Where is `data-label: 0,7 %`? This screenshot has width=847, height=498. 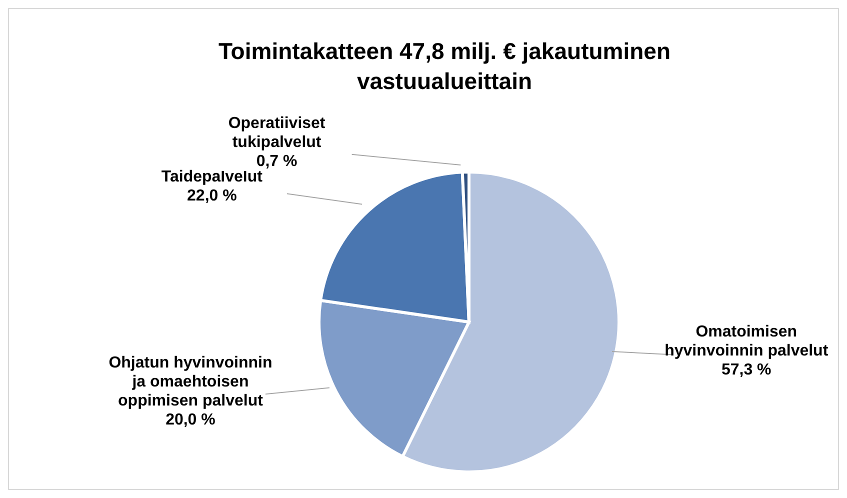
data-label: 0,7 % is located at coordinates (277, 161).